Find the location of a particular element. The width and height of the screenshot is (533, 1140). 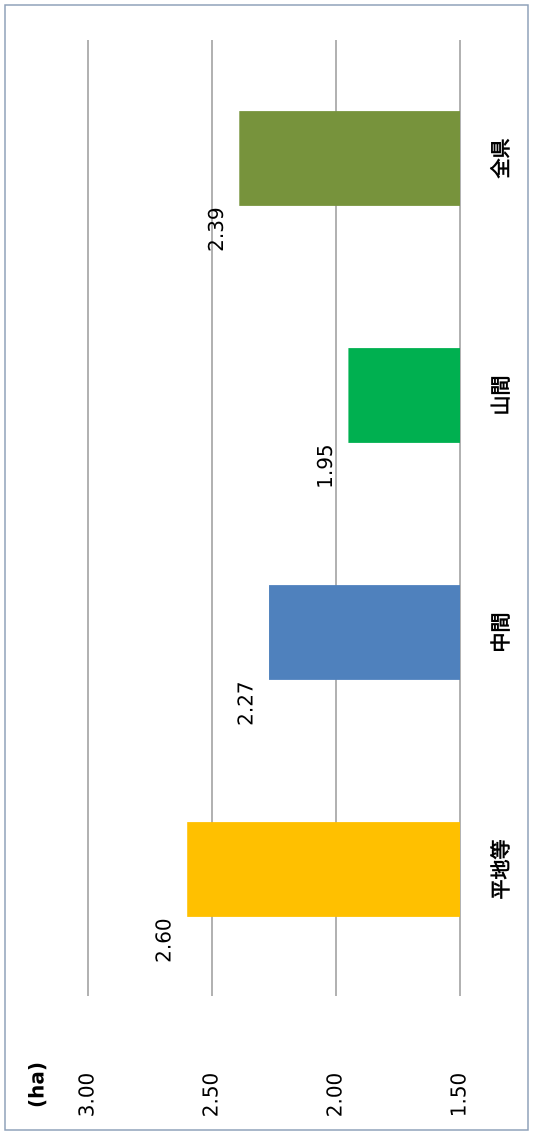

y-tick-label: 2.50 is located at coordinates (211, 1095).